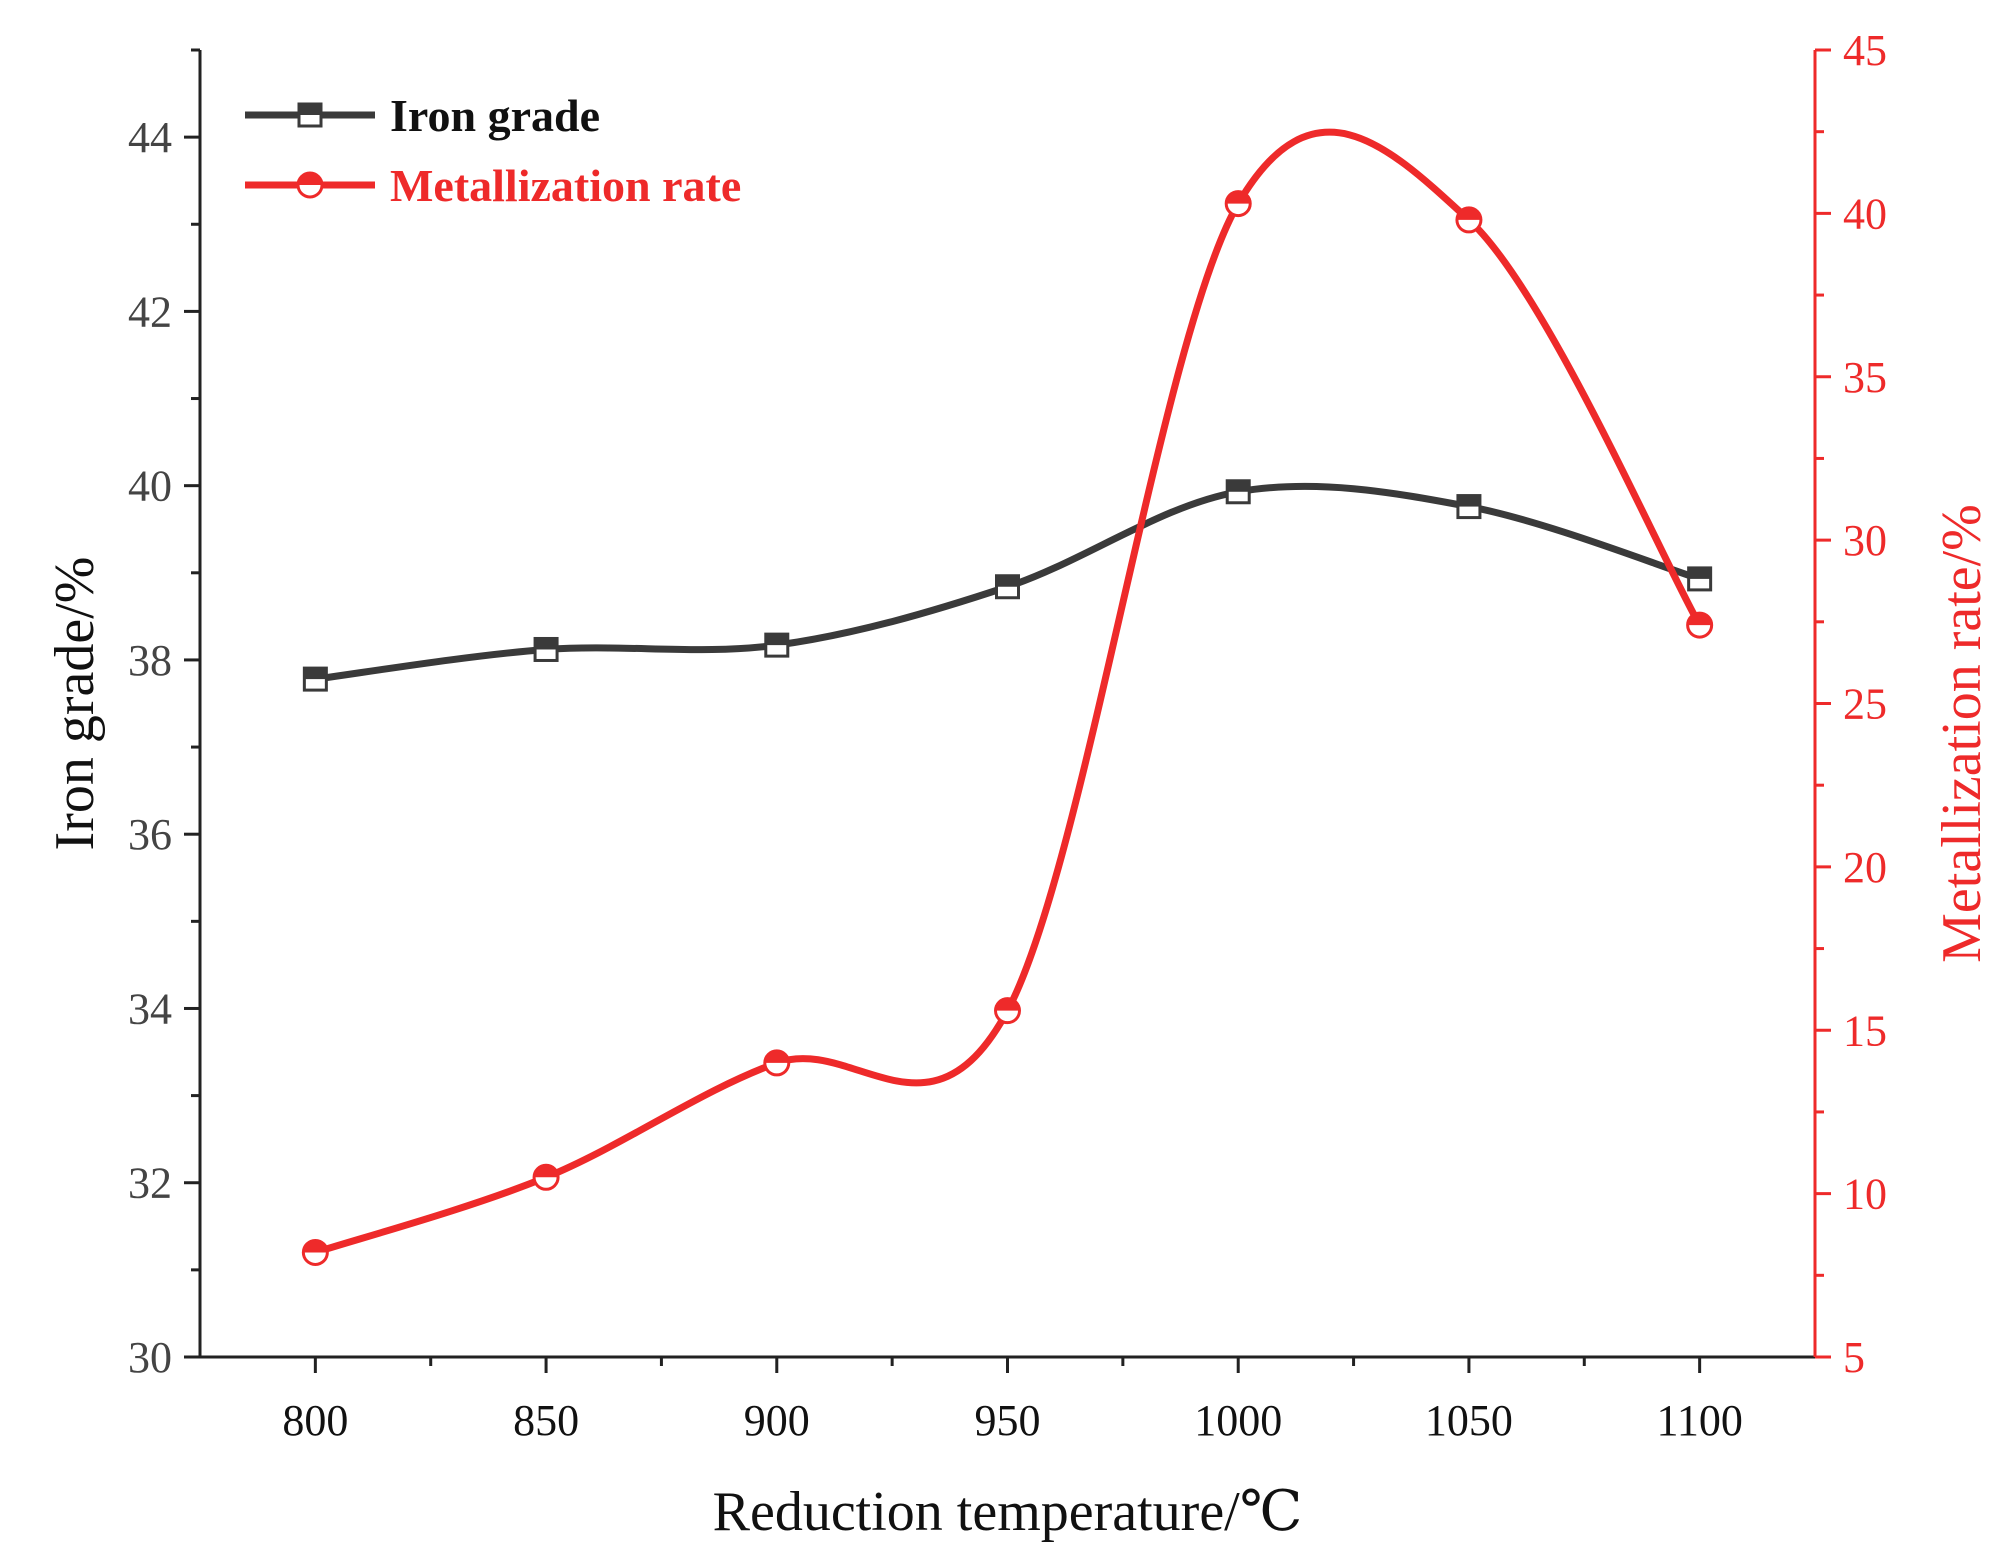  I want to click on left-y-tick-label-40: 40, so click(150, 486).